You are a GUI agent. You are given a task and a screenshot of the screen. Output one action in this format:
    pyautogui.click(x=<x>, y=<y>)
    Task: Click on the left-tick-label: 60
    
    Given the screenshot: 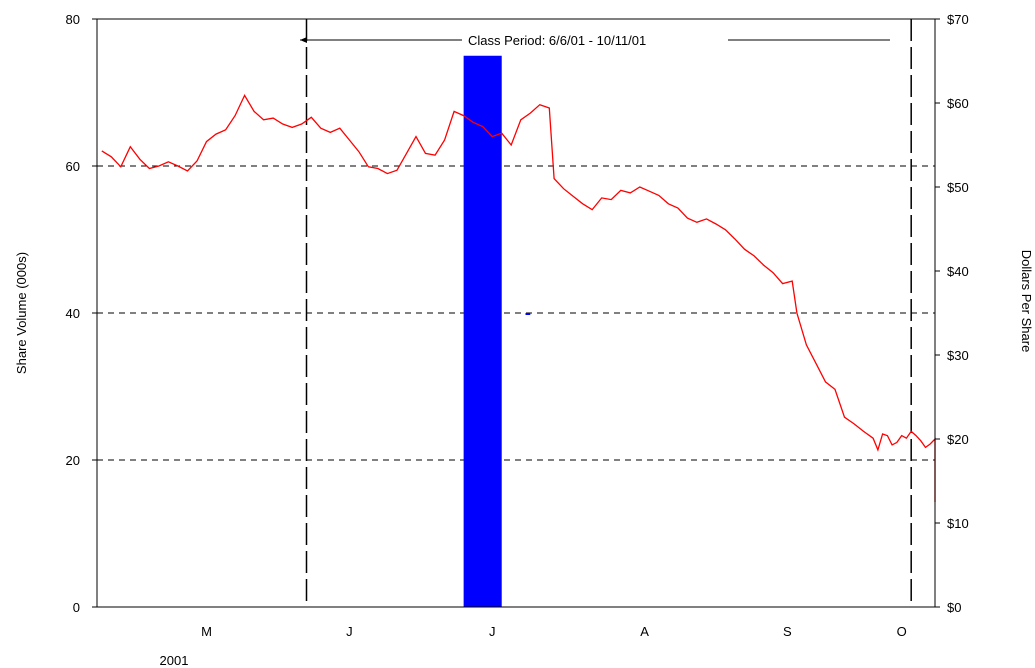 What is the action you would take?
    pyautogui.click(x=73, y=166)
    